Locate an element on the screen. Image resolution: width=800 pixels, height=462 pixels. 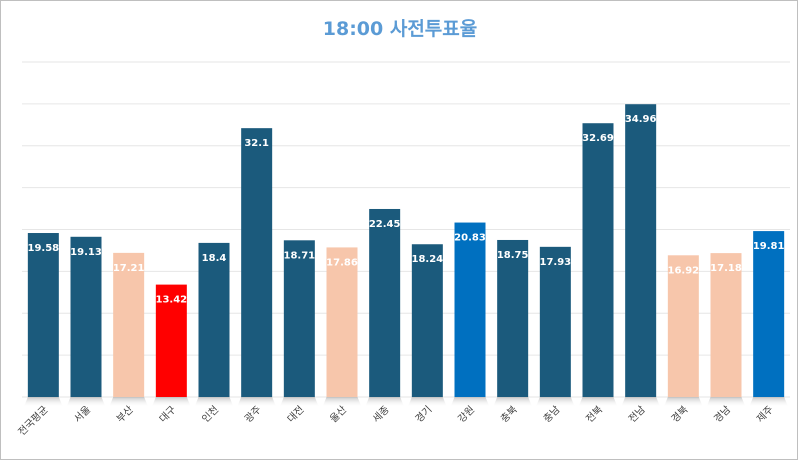
data-label: 17.86 is located at coordinates (342, 262).